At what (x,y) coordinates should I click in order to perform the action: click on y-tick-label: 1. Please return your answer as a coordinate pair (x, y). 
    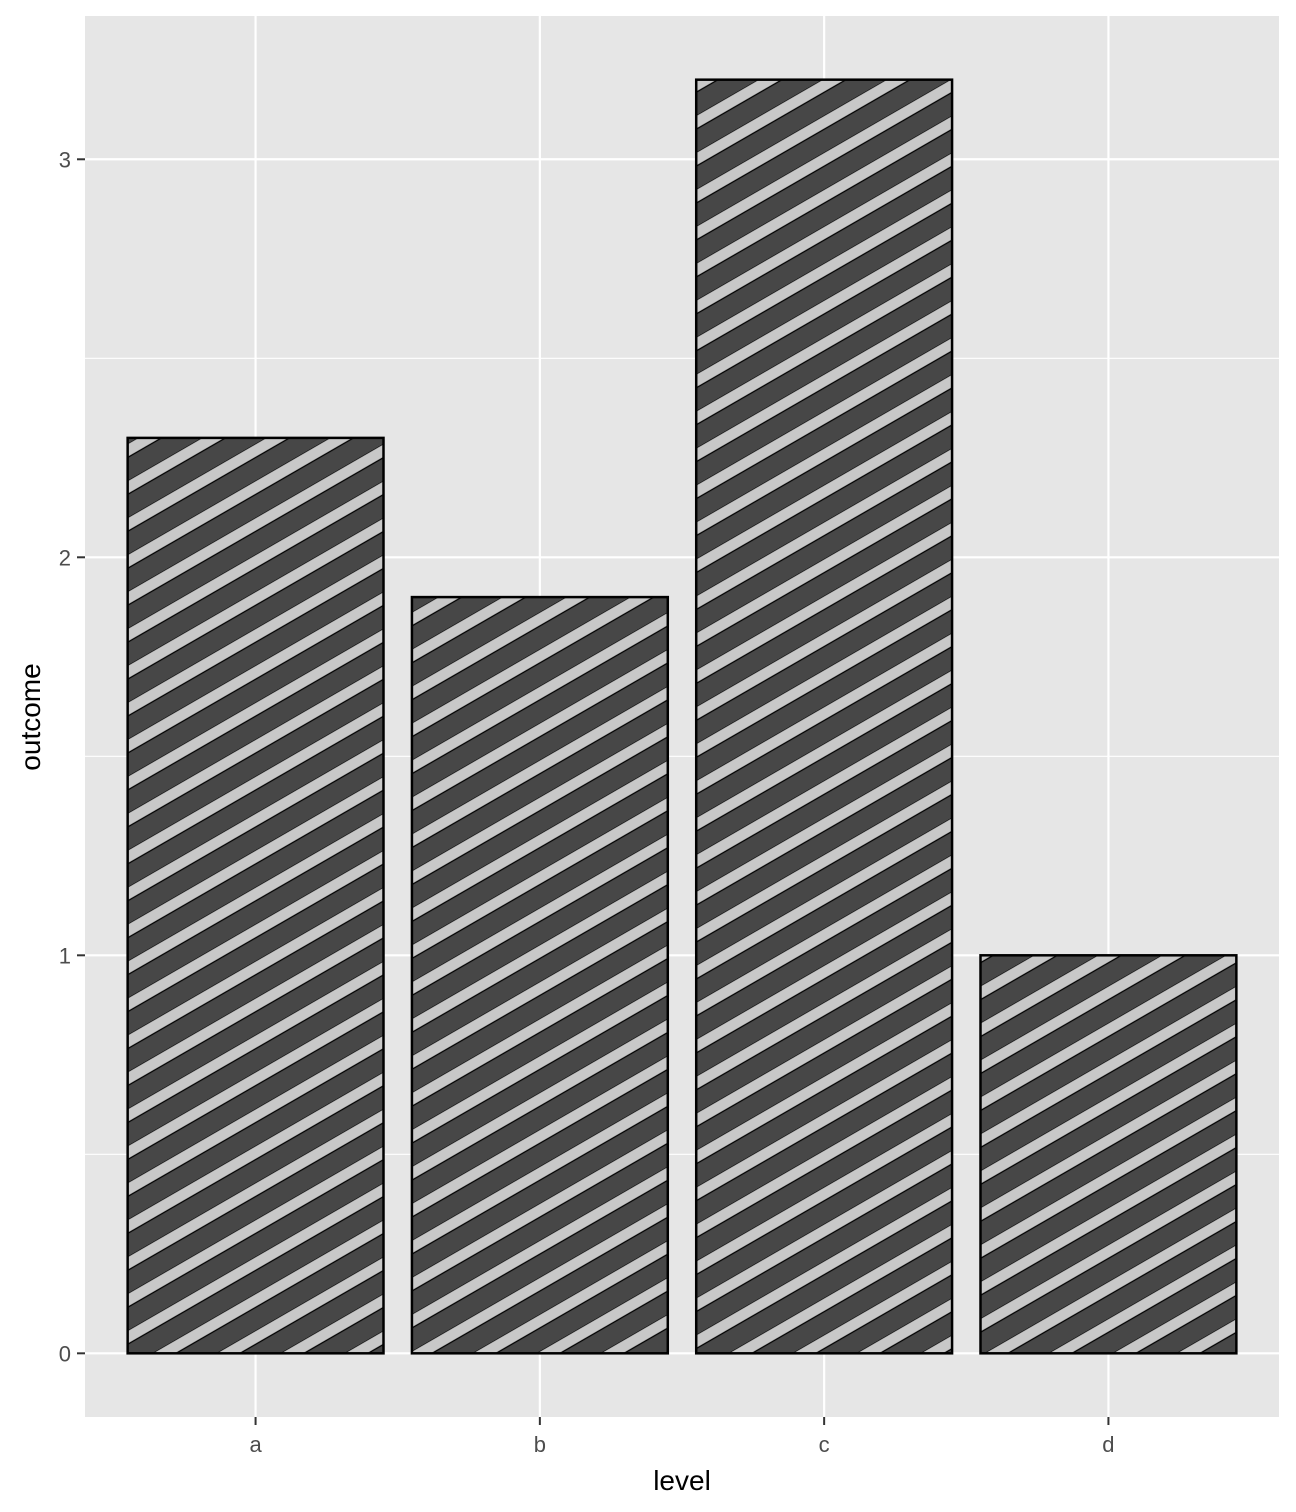
    Looking at the image, I should click on (65, 955).